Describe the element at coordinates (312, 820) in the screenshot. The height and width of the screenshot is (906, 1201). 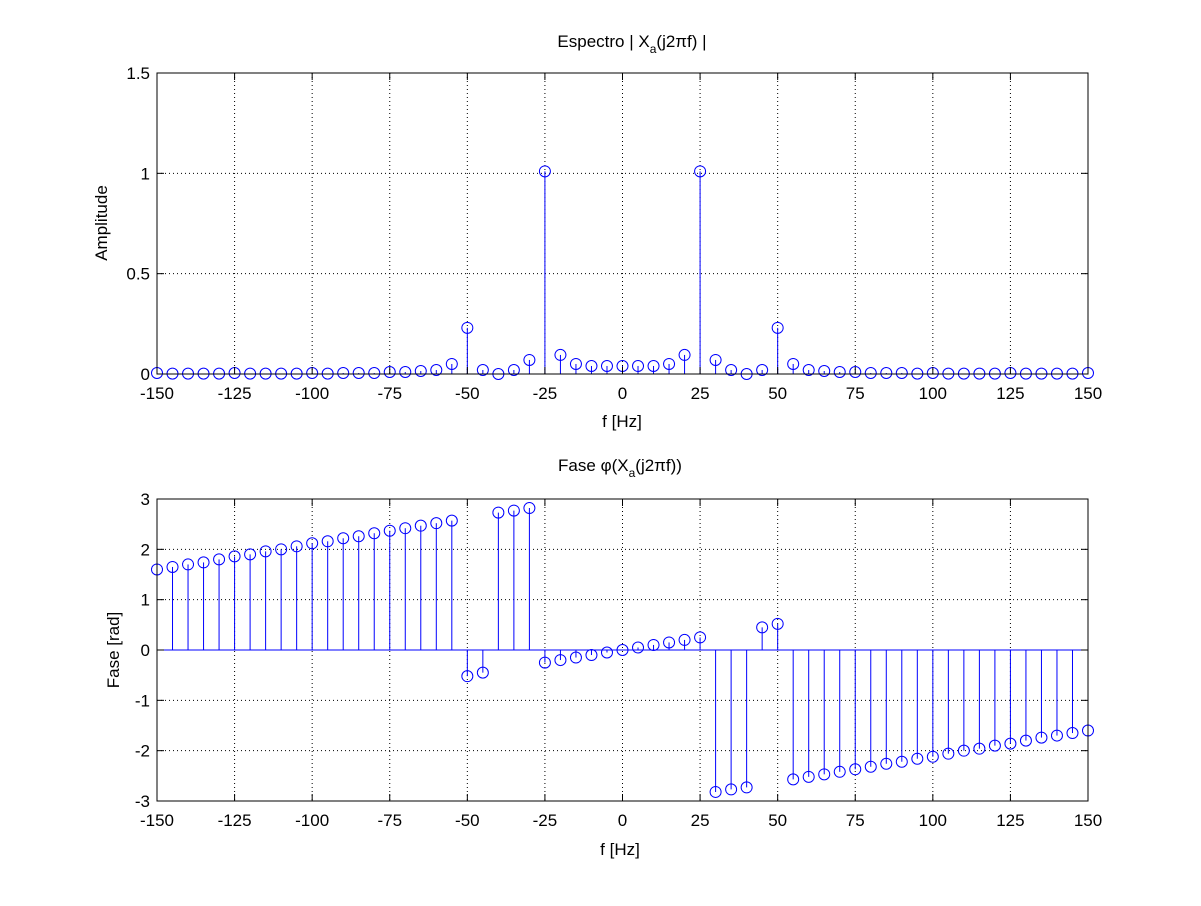
I see `phase-xtick-label: -100` at that location.